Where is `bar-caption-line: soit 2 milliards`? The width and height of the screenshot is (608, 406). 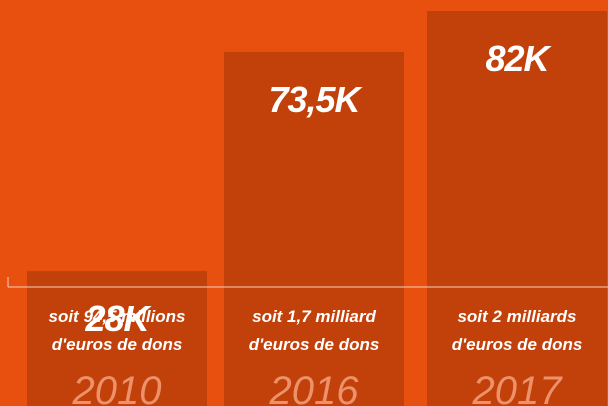
bar-caption-line: soit 2 milliards is located at coordinates (516, 316).